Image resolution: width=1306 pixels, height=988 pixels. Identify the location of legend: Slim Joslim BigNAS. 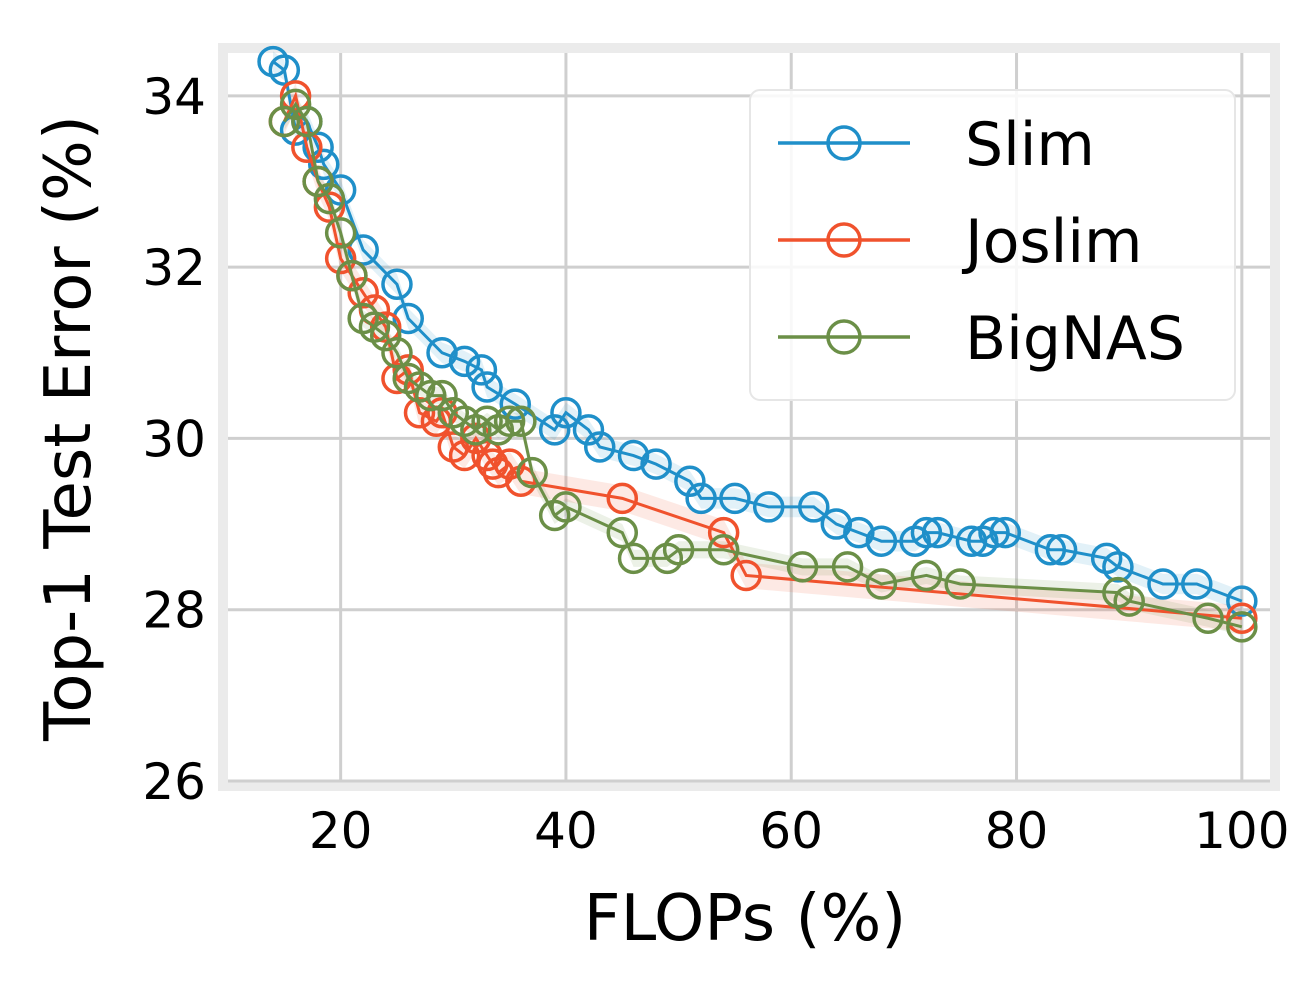
(992, 245).